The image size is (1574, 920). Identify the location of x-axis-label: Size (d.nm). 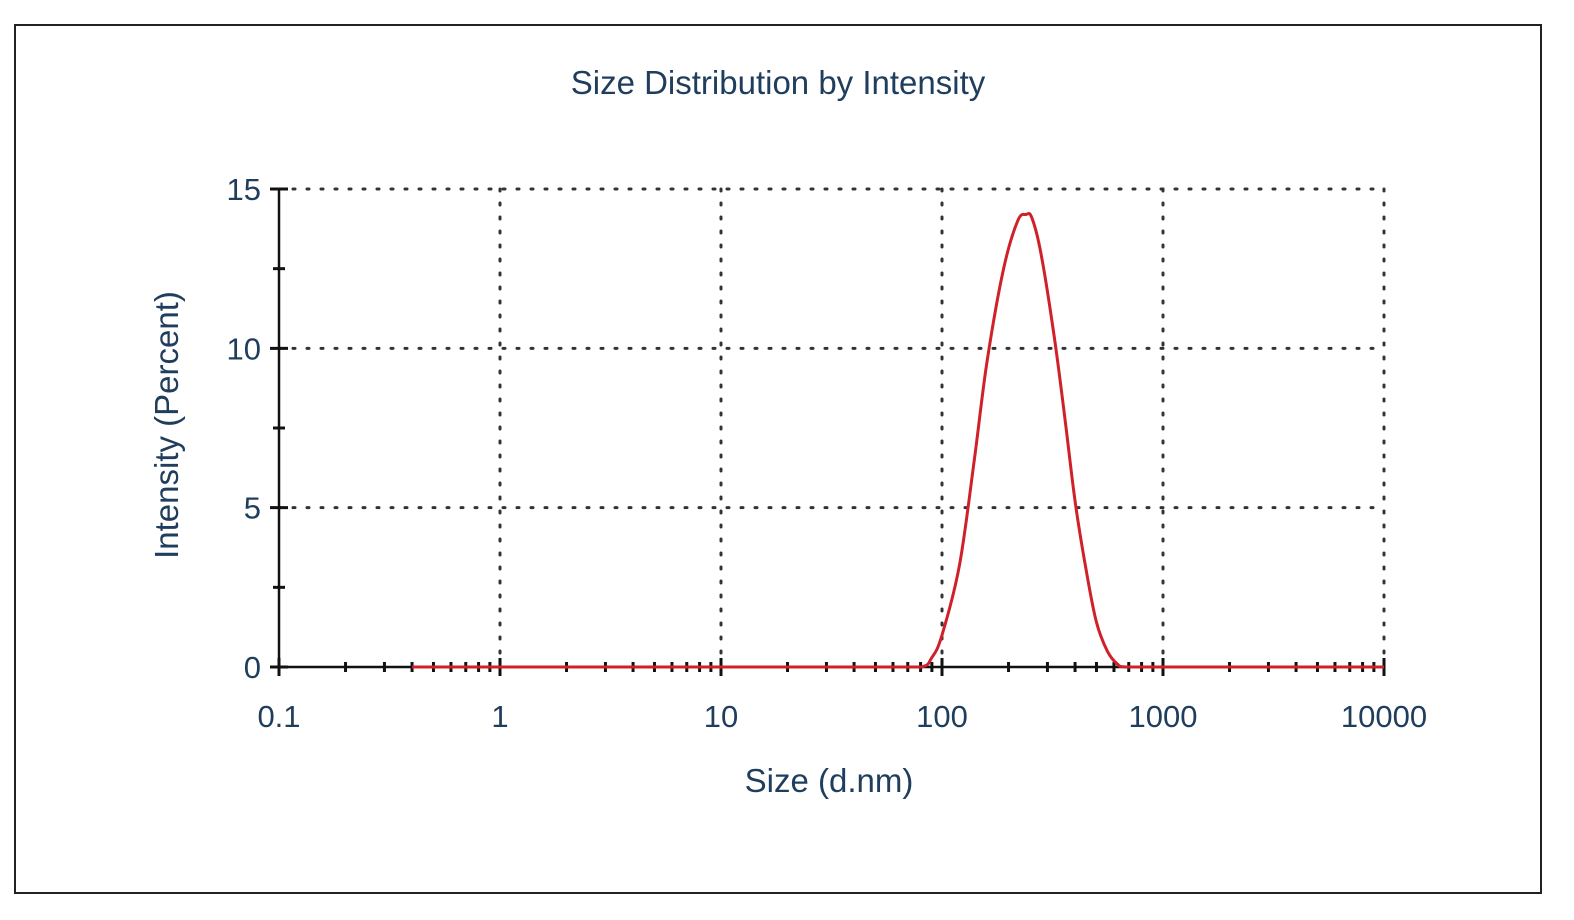
(829, 780).